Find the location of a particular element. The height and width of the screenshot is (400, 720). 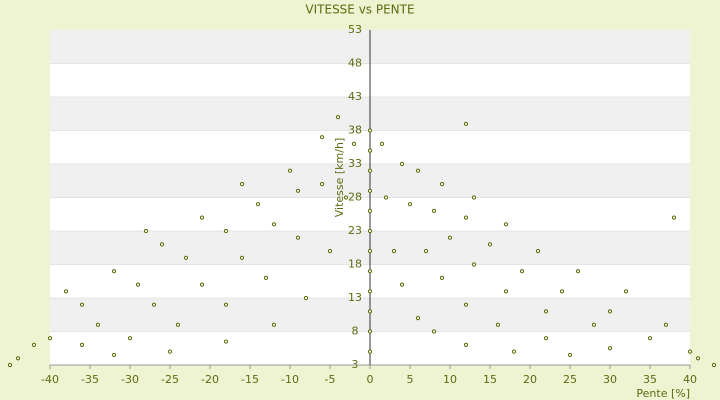

x-tick-label: 15 is located at coordinates (490, 379).